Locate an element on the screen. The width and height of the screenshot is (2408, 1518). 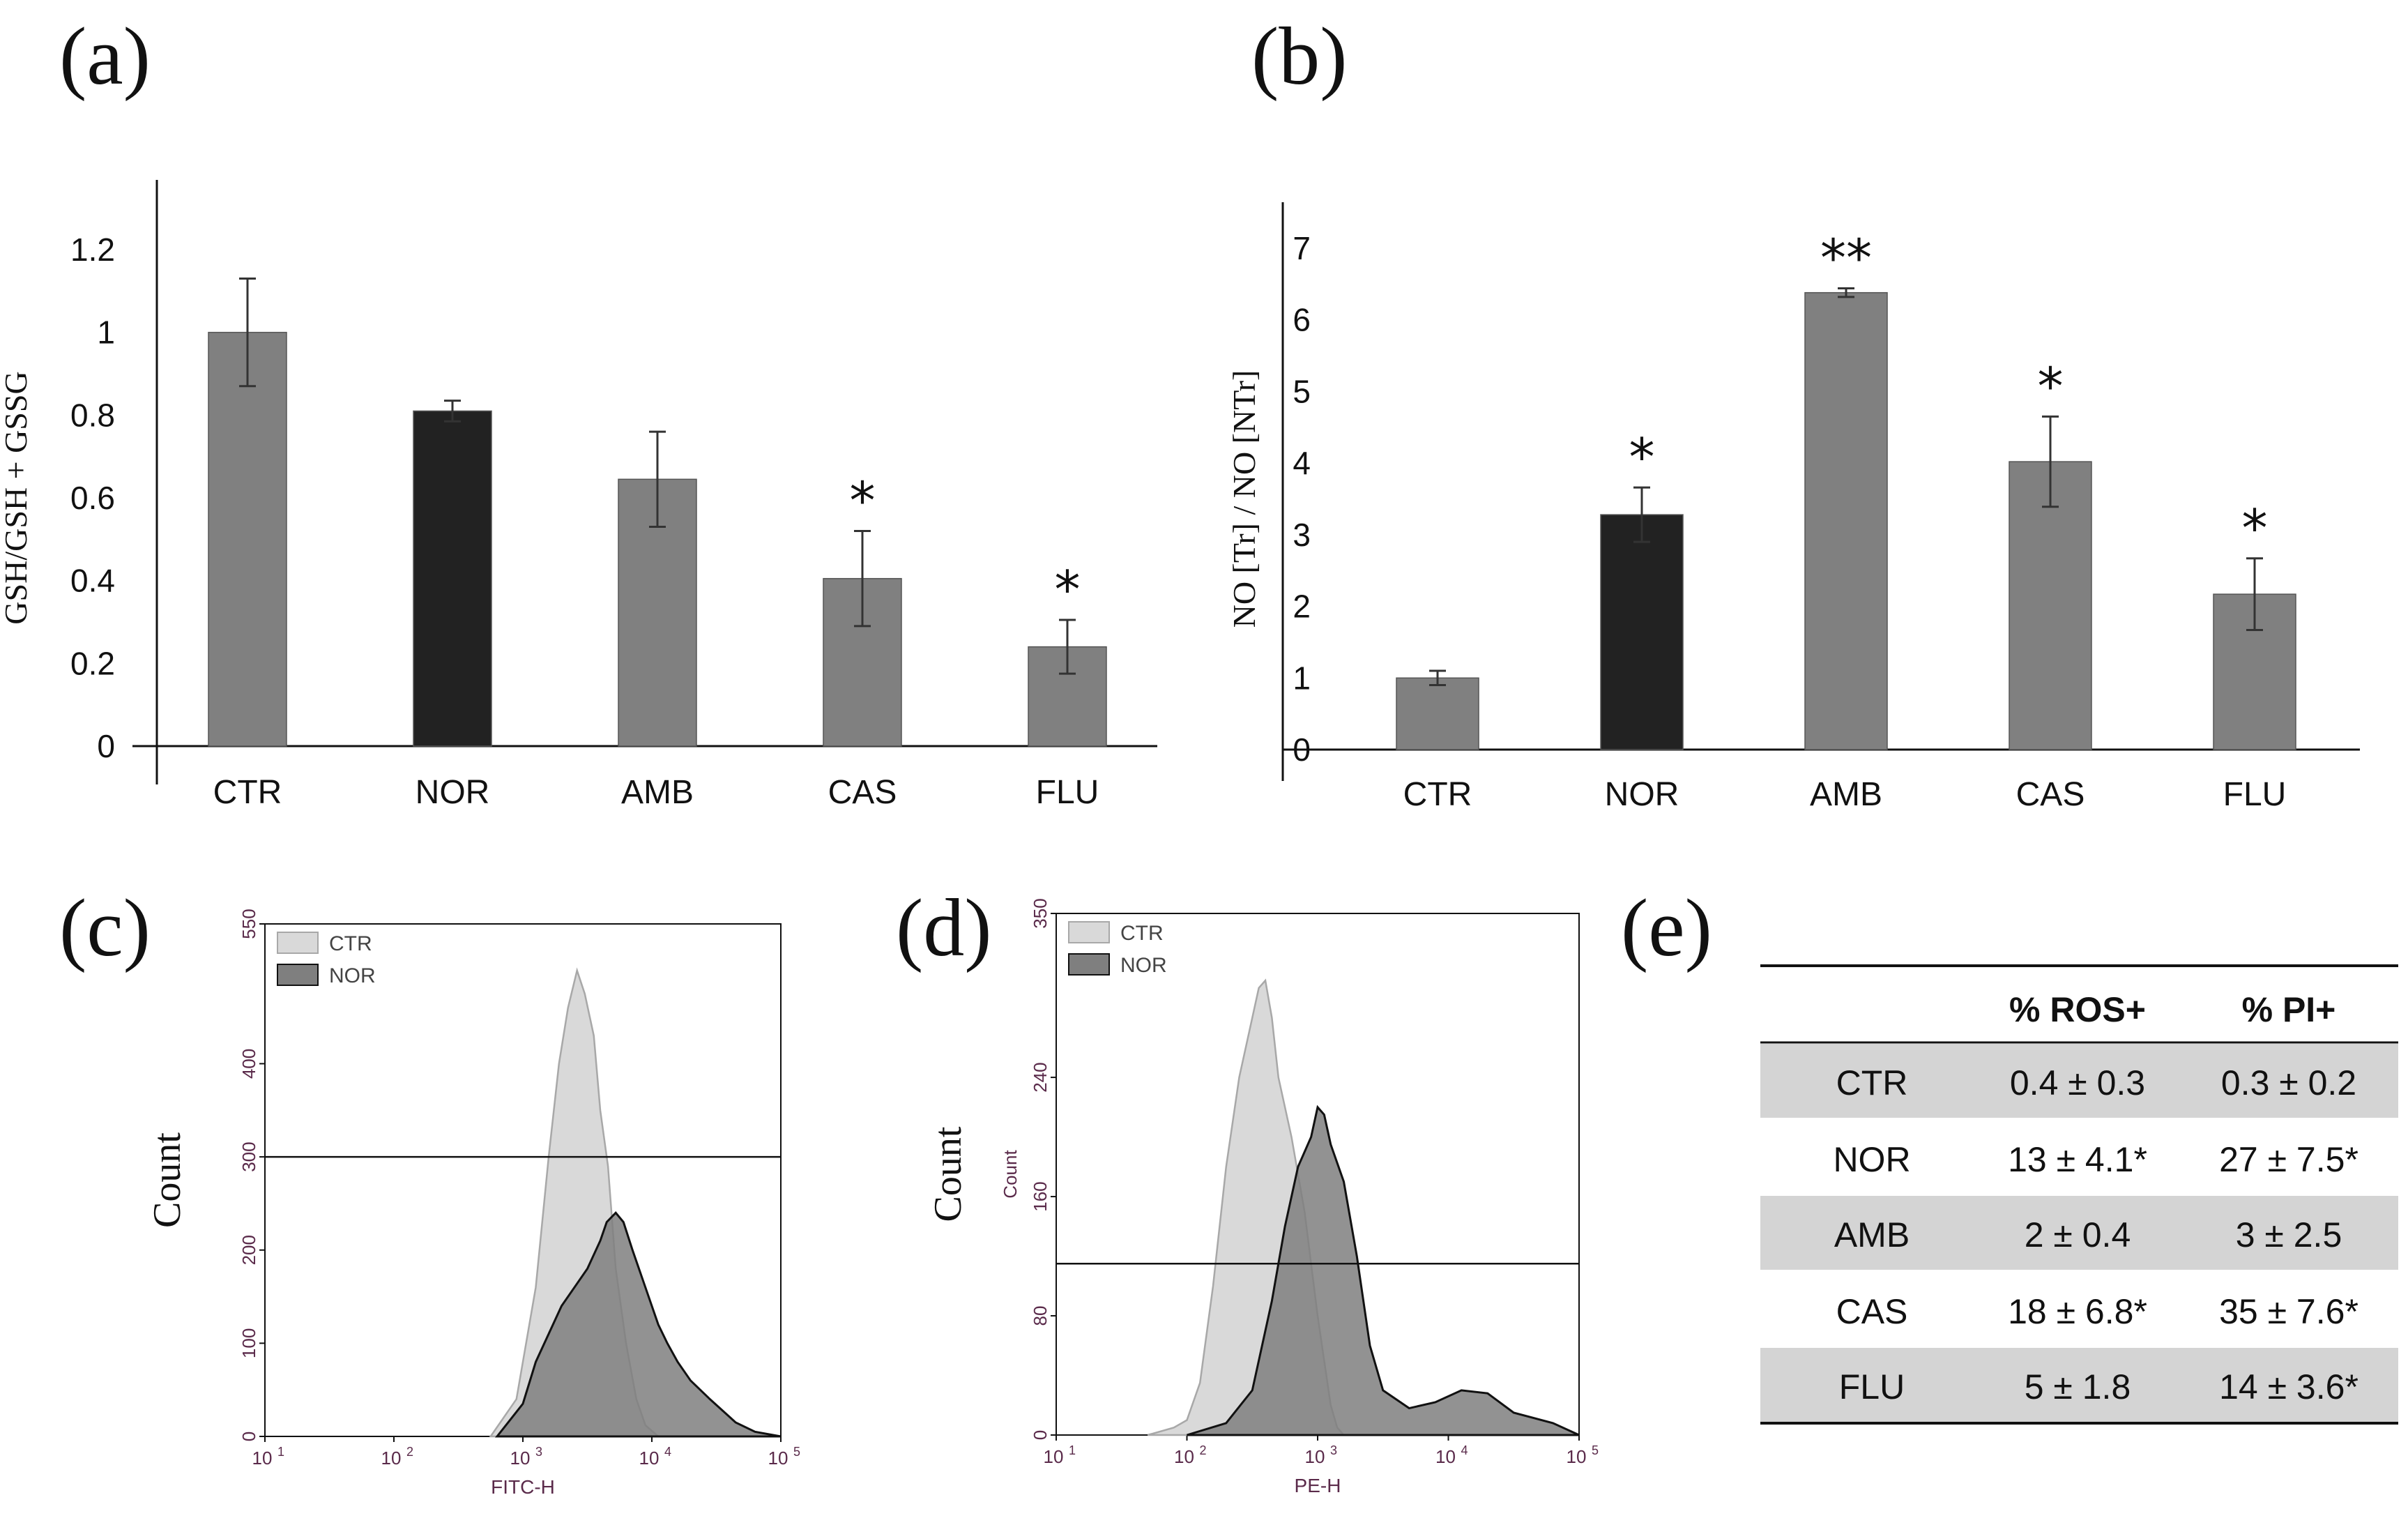
x-axis-title: FITC-H is located at coordinates (523, 1487).